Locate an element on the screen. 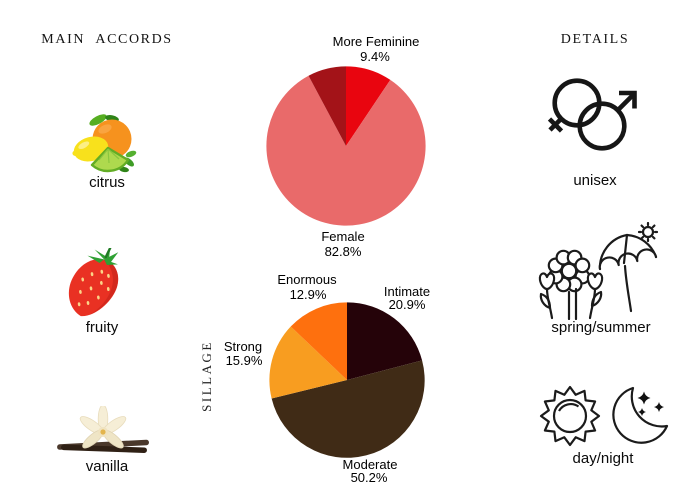 The image size is (700, 500). sillage-pie-chart is located at coordinates (347, 380).